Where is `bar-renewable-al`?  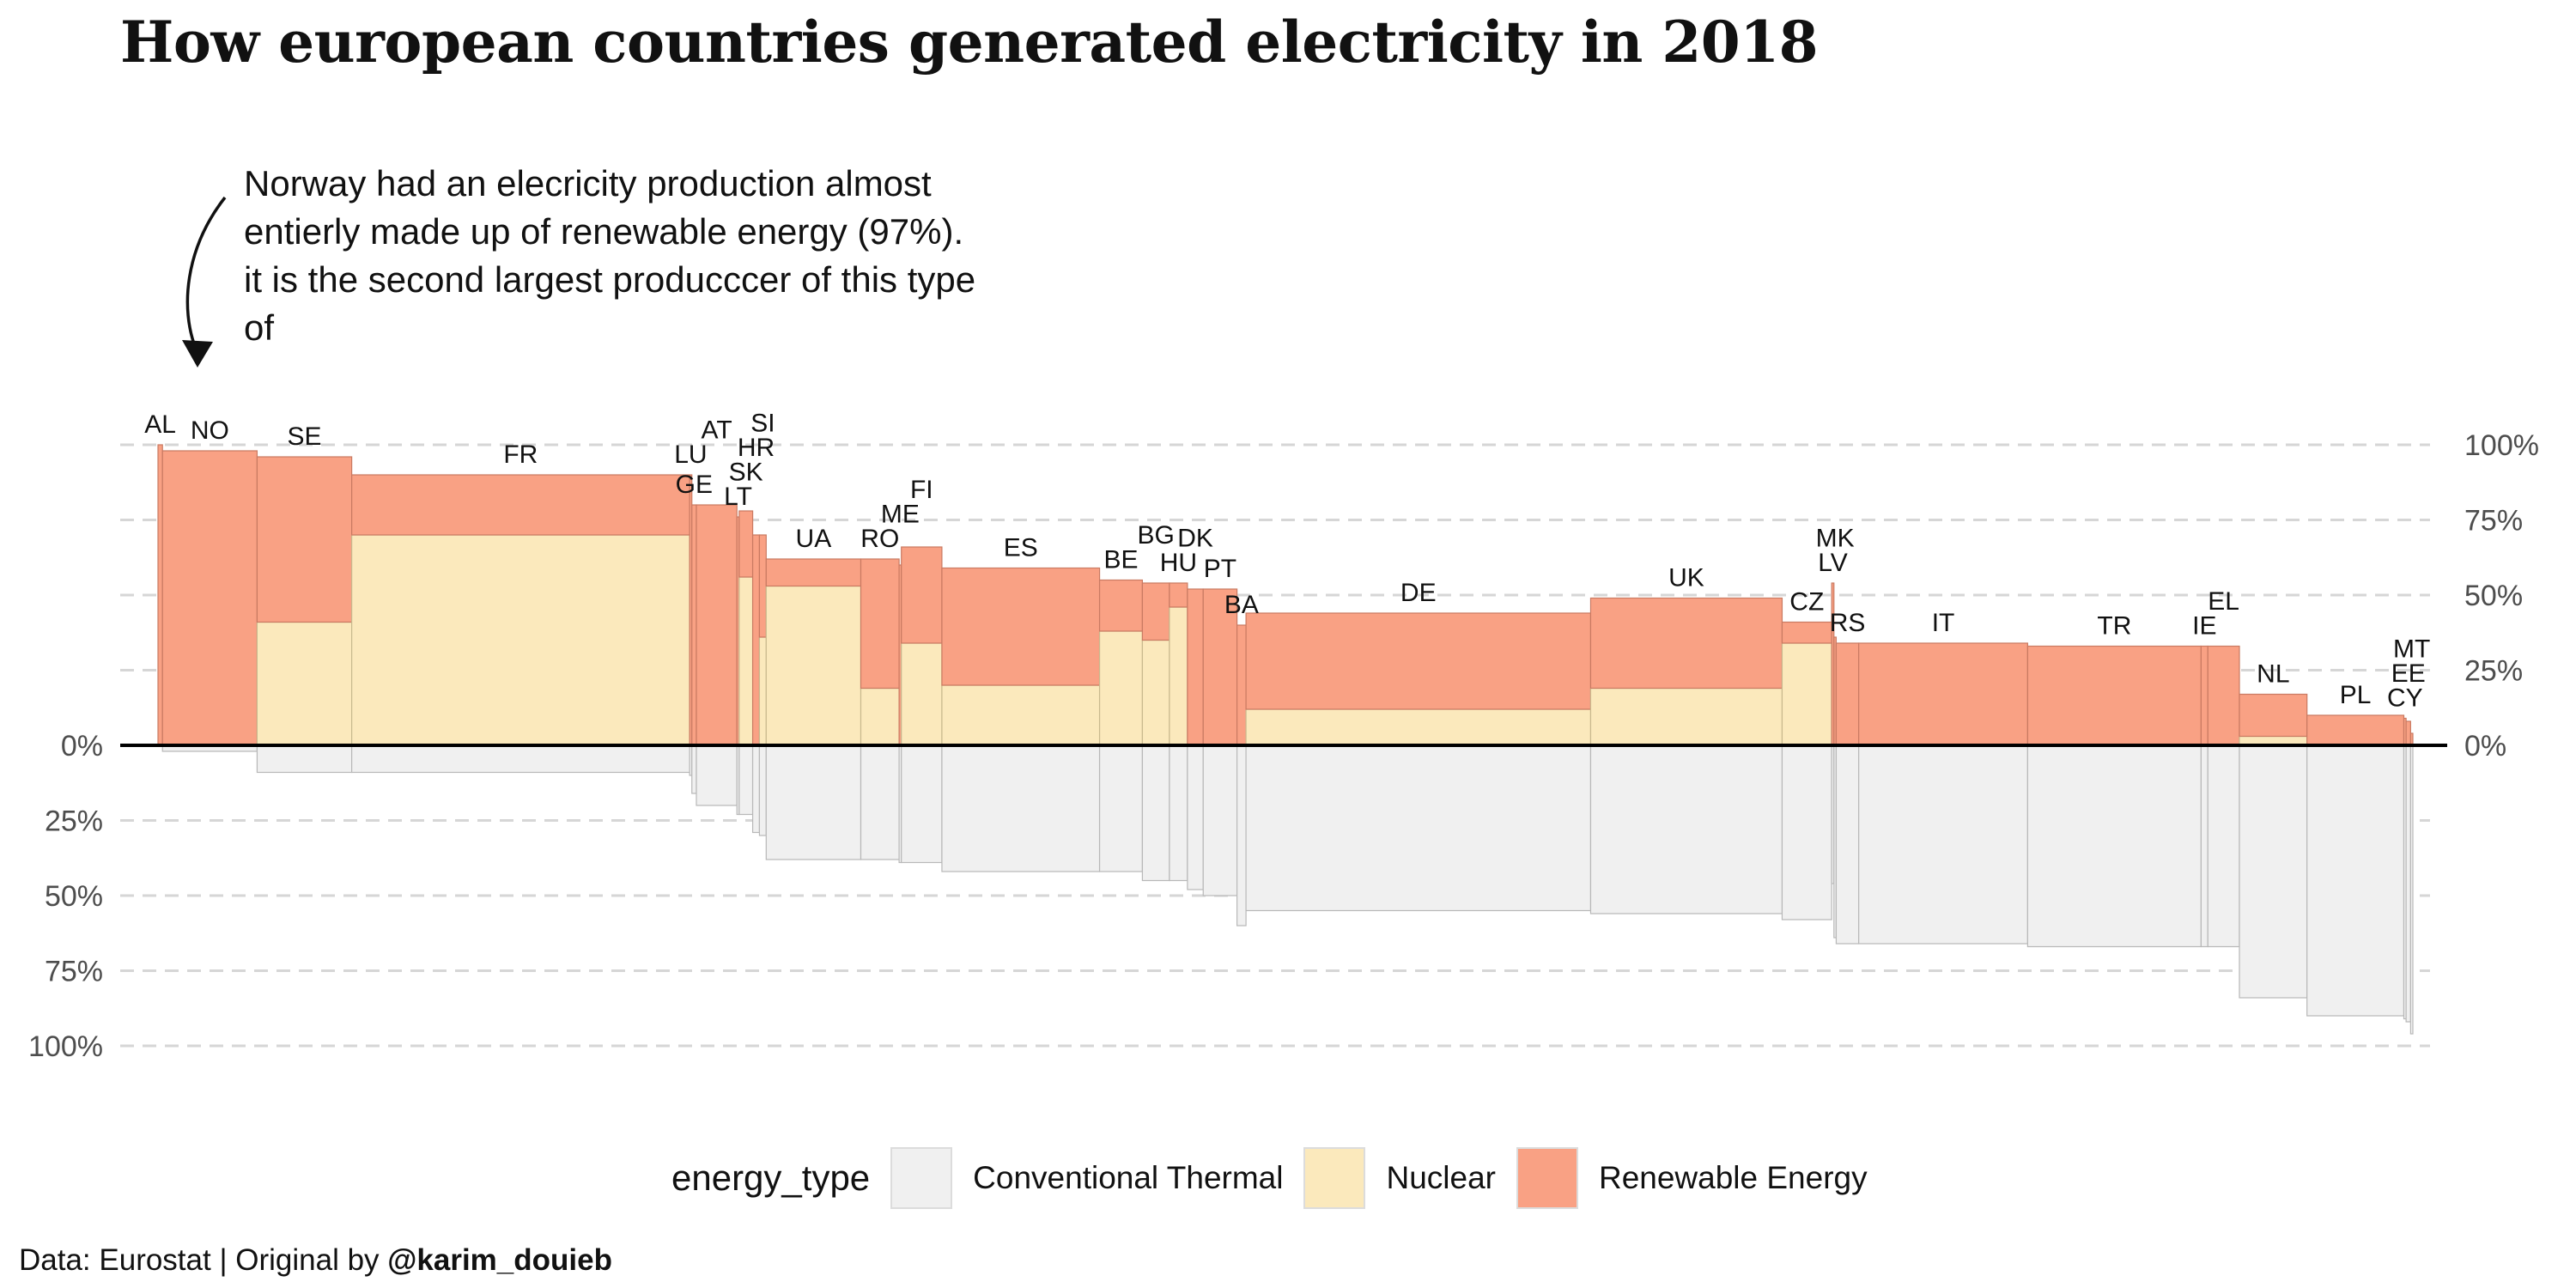 bar-renewable-al is located at coordinates (160, 595).